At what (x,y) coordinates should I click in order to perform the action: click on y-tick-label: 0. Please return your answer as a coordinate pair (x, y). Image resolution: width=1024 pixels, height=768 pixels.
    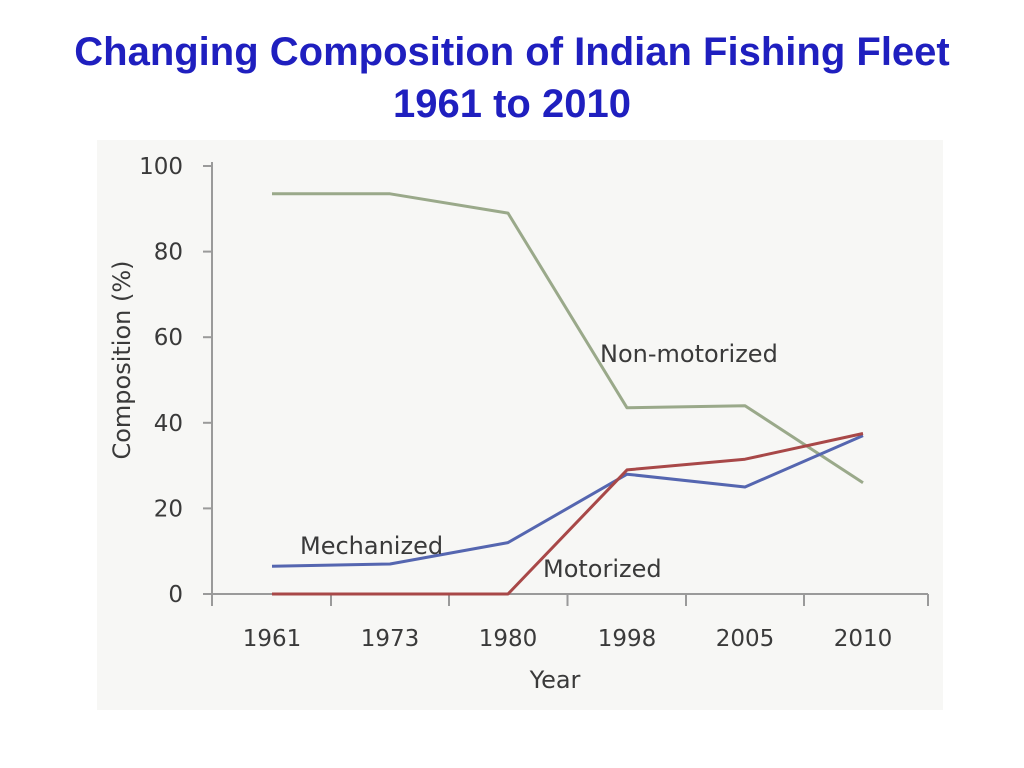
    Looking at the image, I should click on (175, 595).